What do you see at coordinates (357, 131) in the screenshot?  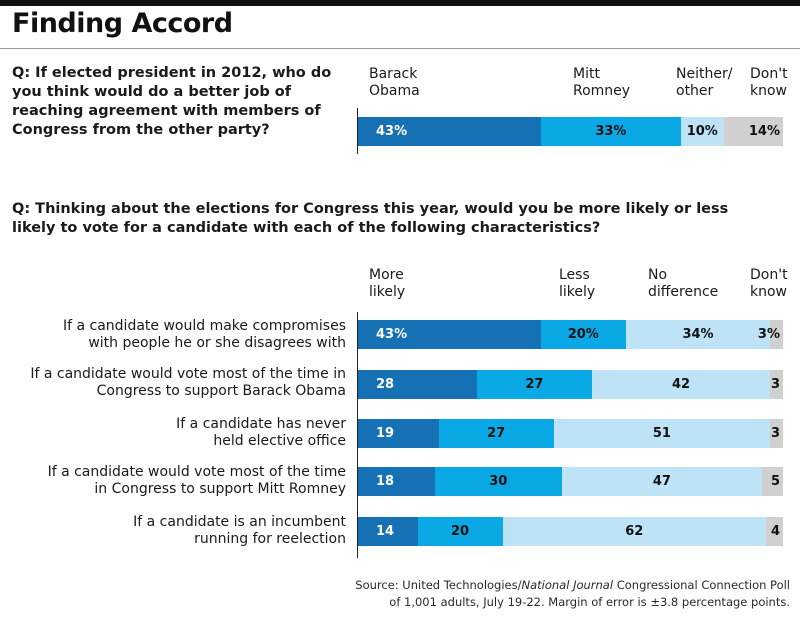 I see `q1-axis-line` at bounding box center [357, 131].